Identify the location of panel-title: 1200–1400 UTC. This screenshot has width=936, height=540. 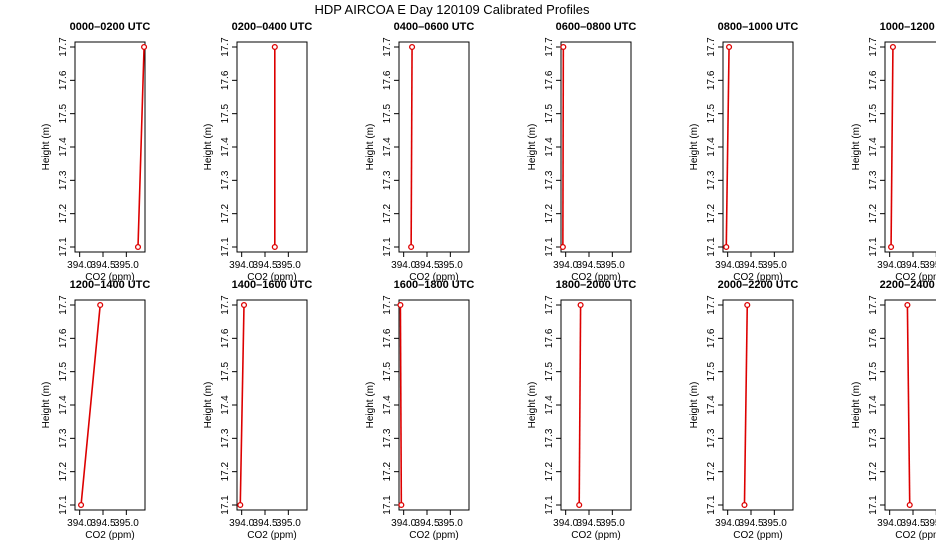
(110, 285).